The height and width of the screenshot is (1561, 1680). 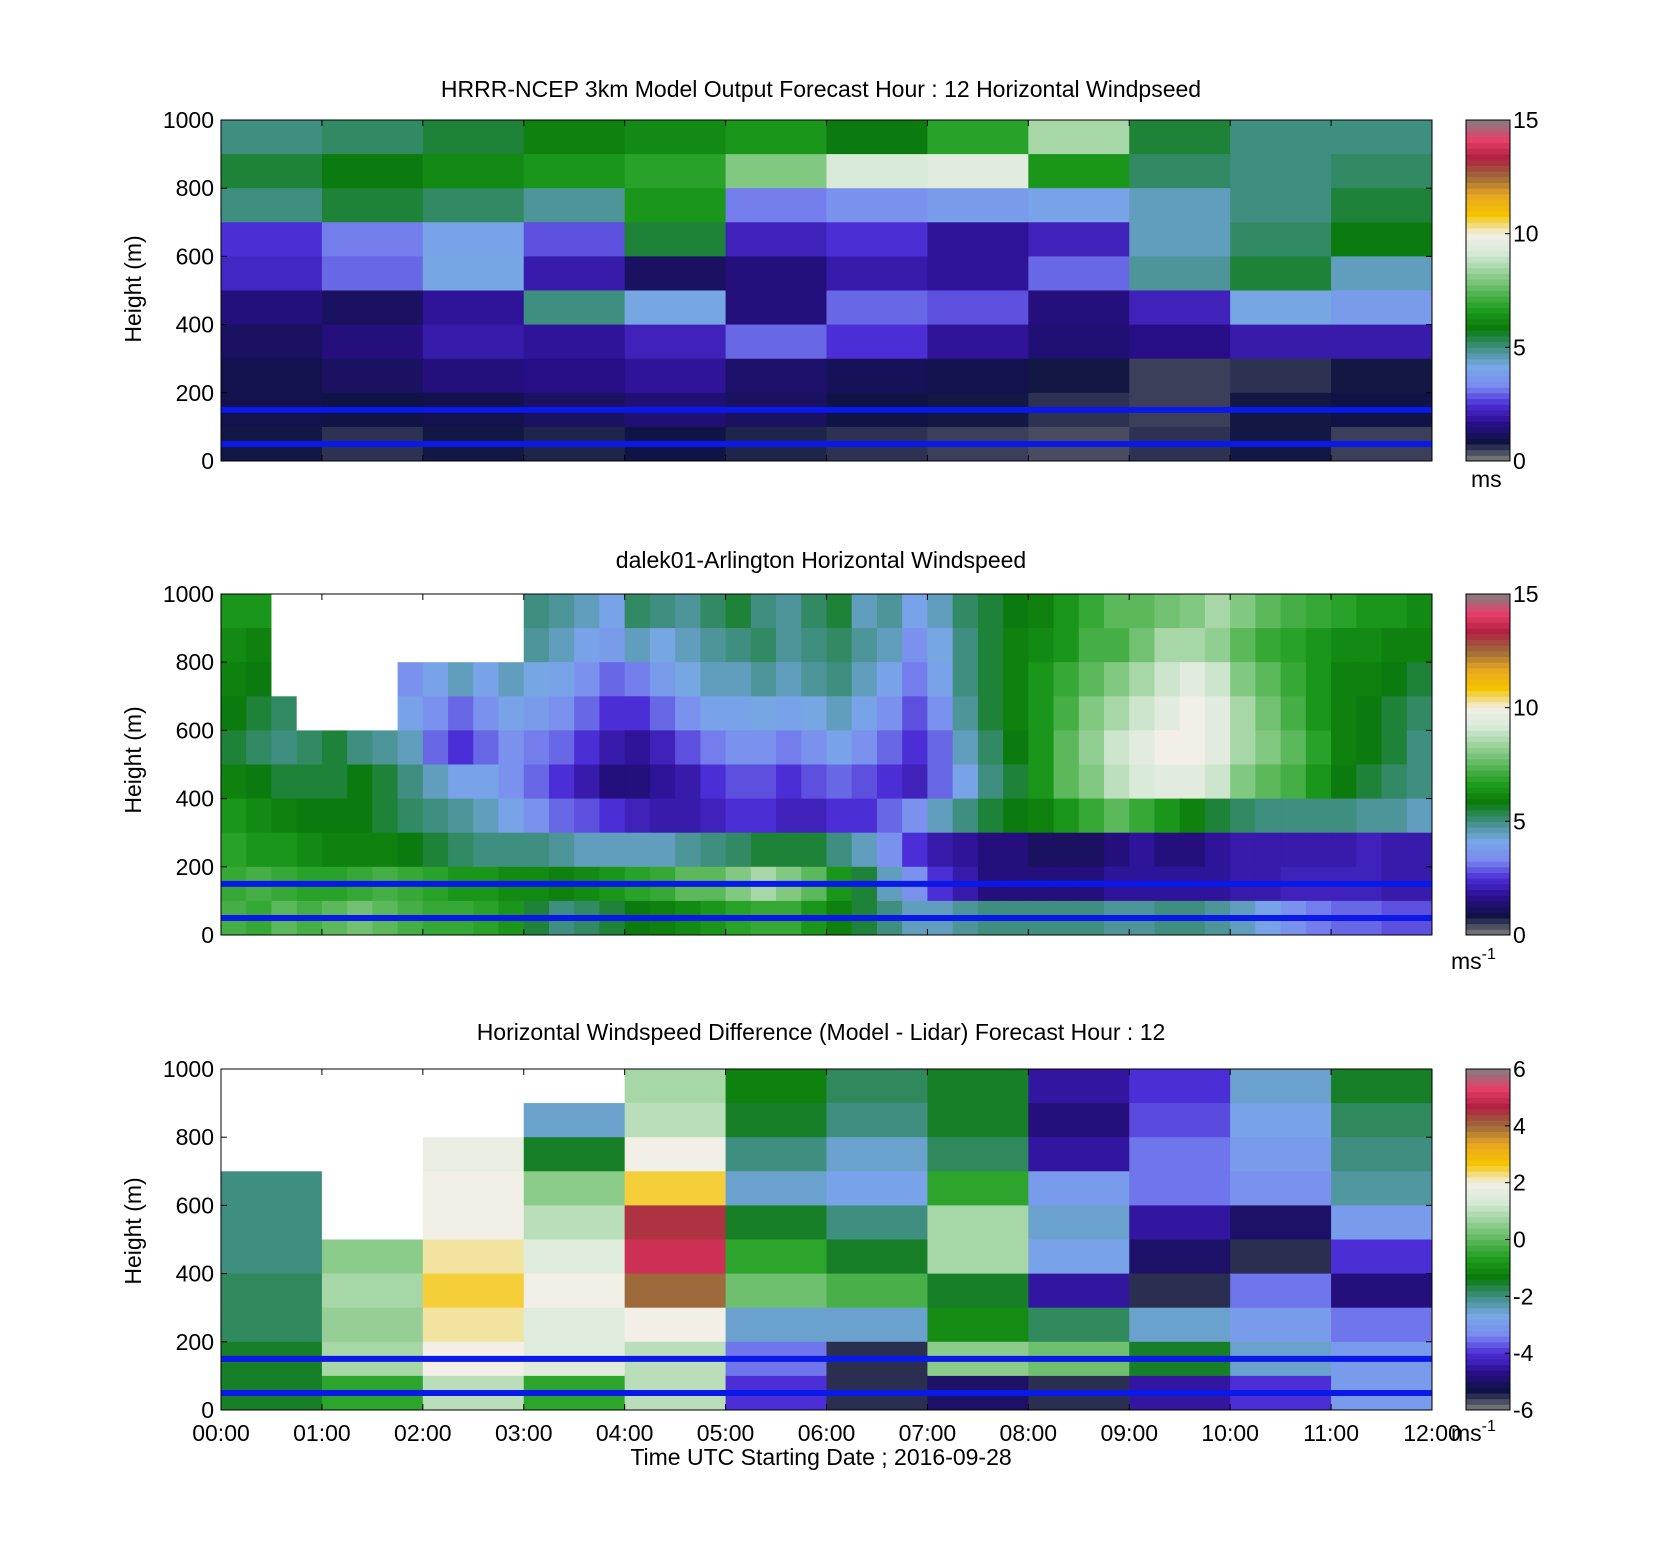 What do you see at coordinates (195, 1137) in the screenshot?
I see `difference-ytick-label: 800` at bounding box center [195, 1137].